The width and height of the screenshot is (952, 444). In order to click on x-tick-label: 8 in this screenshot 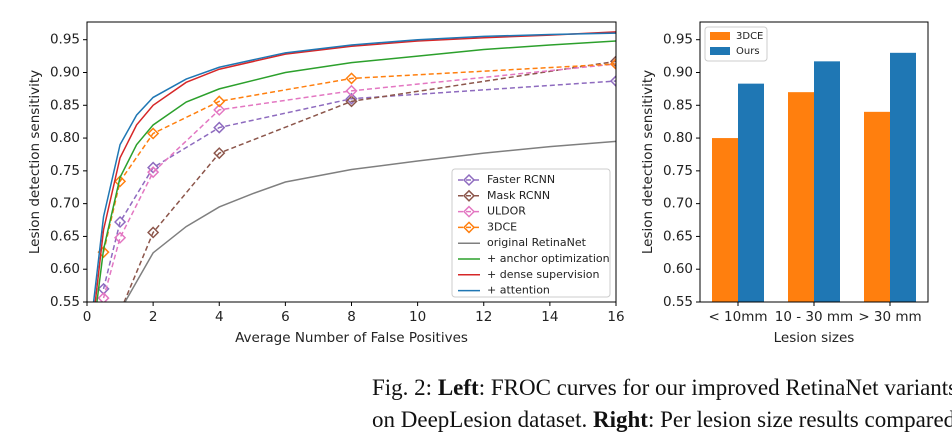, I will do `click(351, 317)`.